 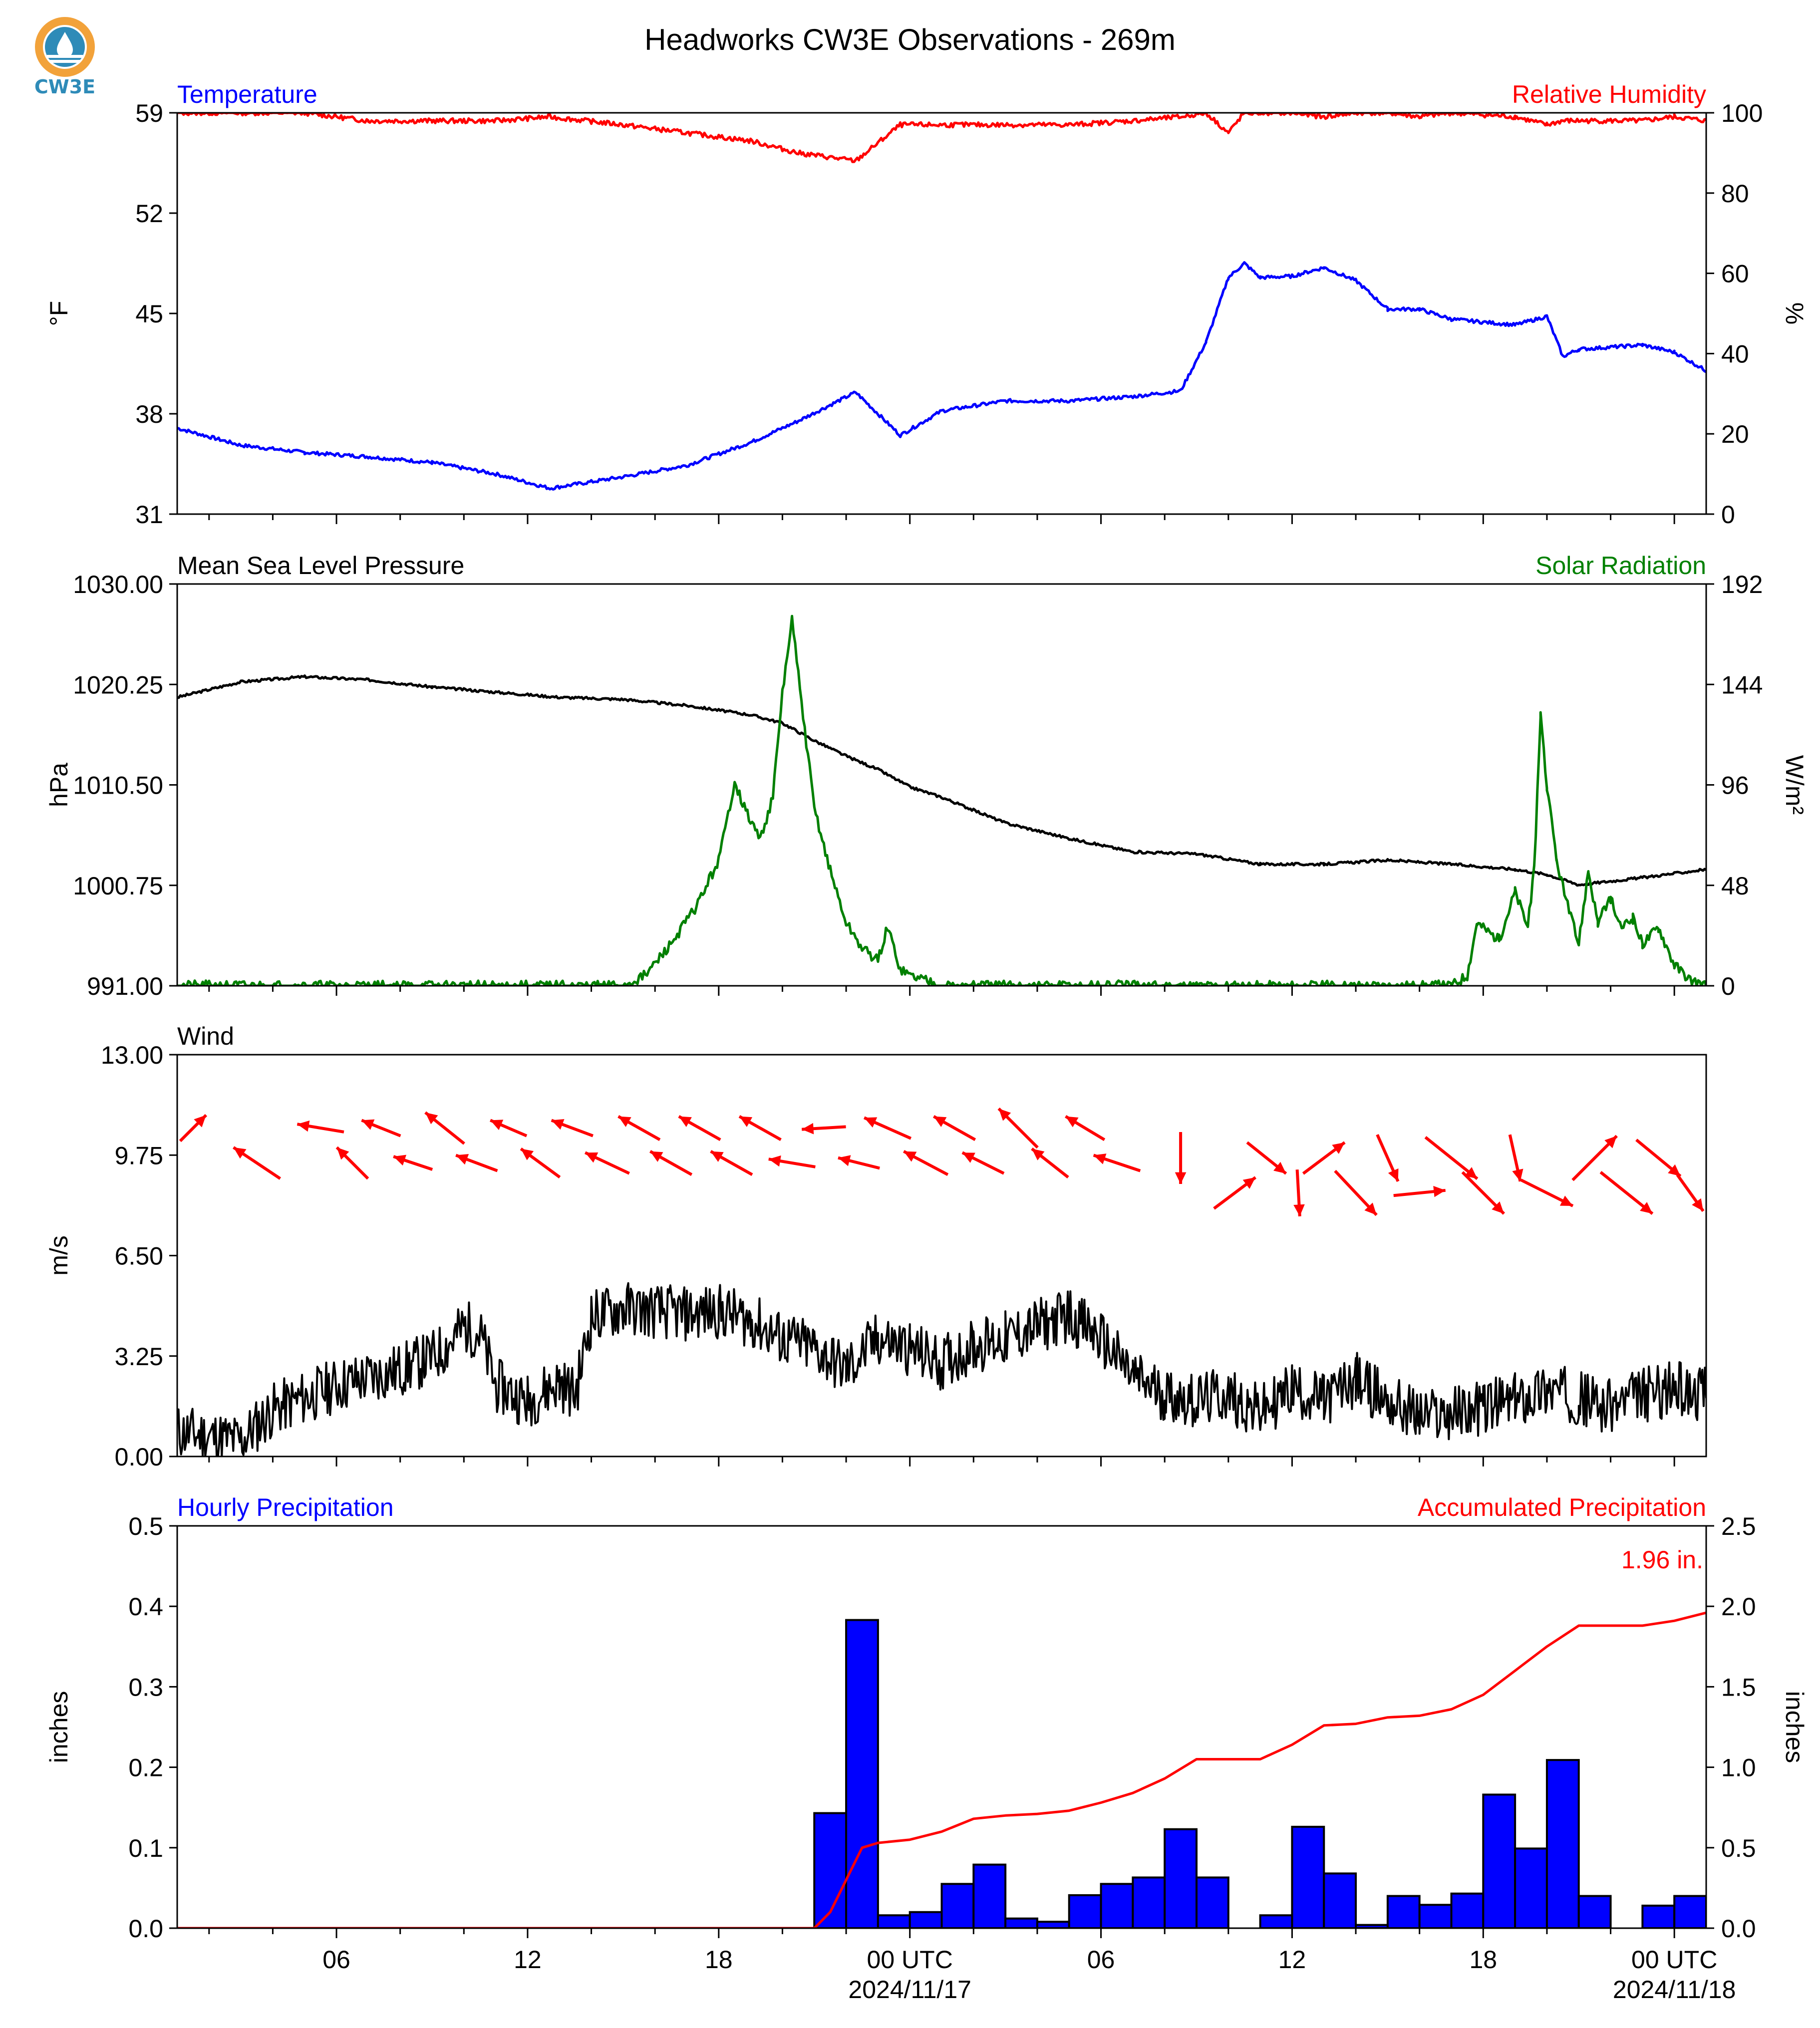 I want to click on y-tick-label-left: 1000.75, so click(x=118, y=886).